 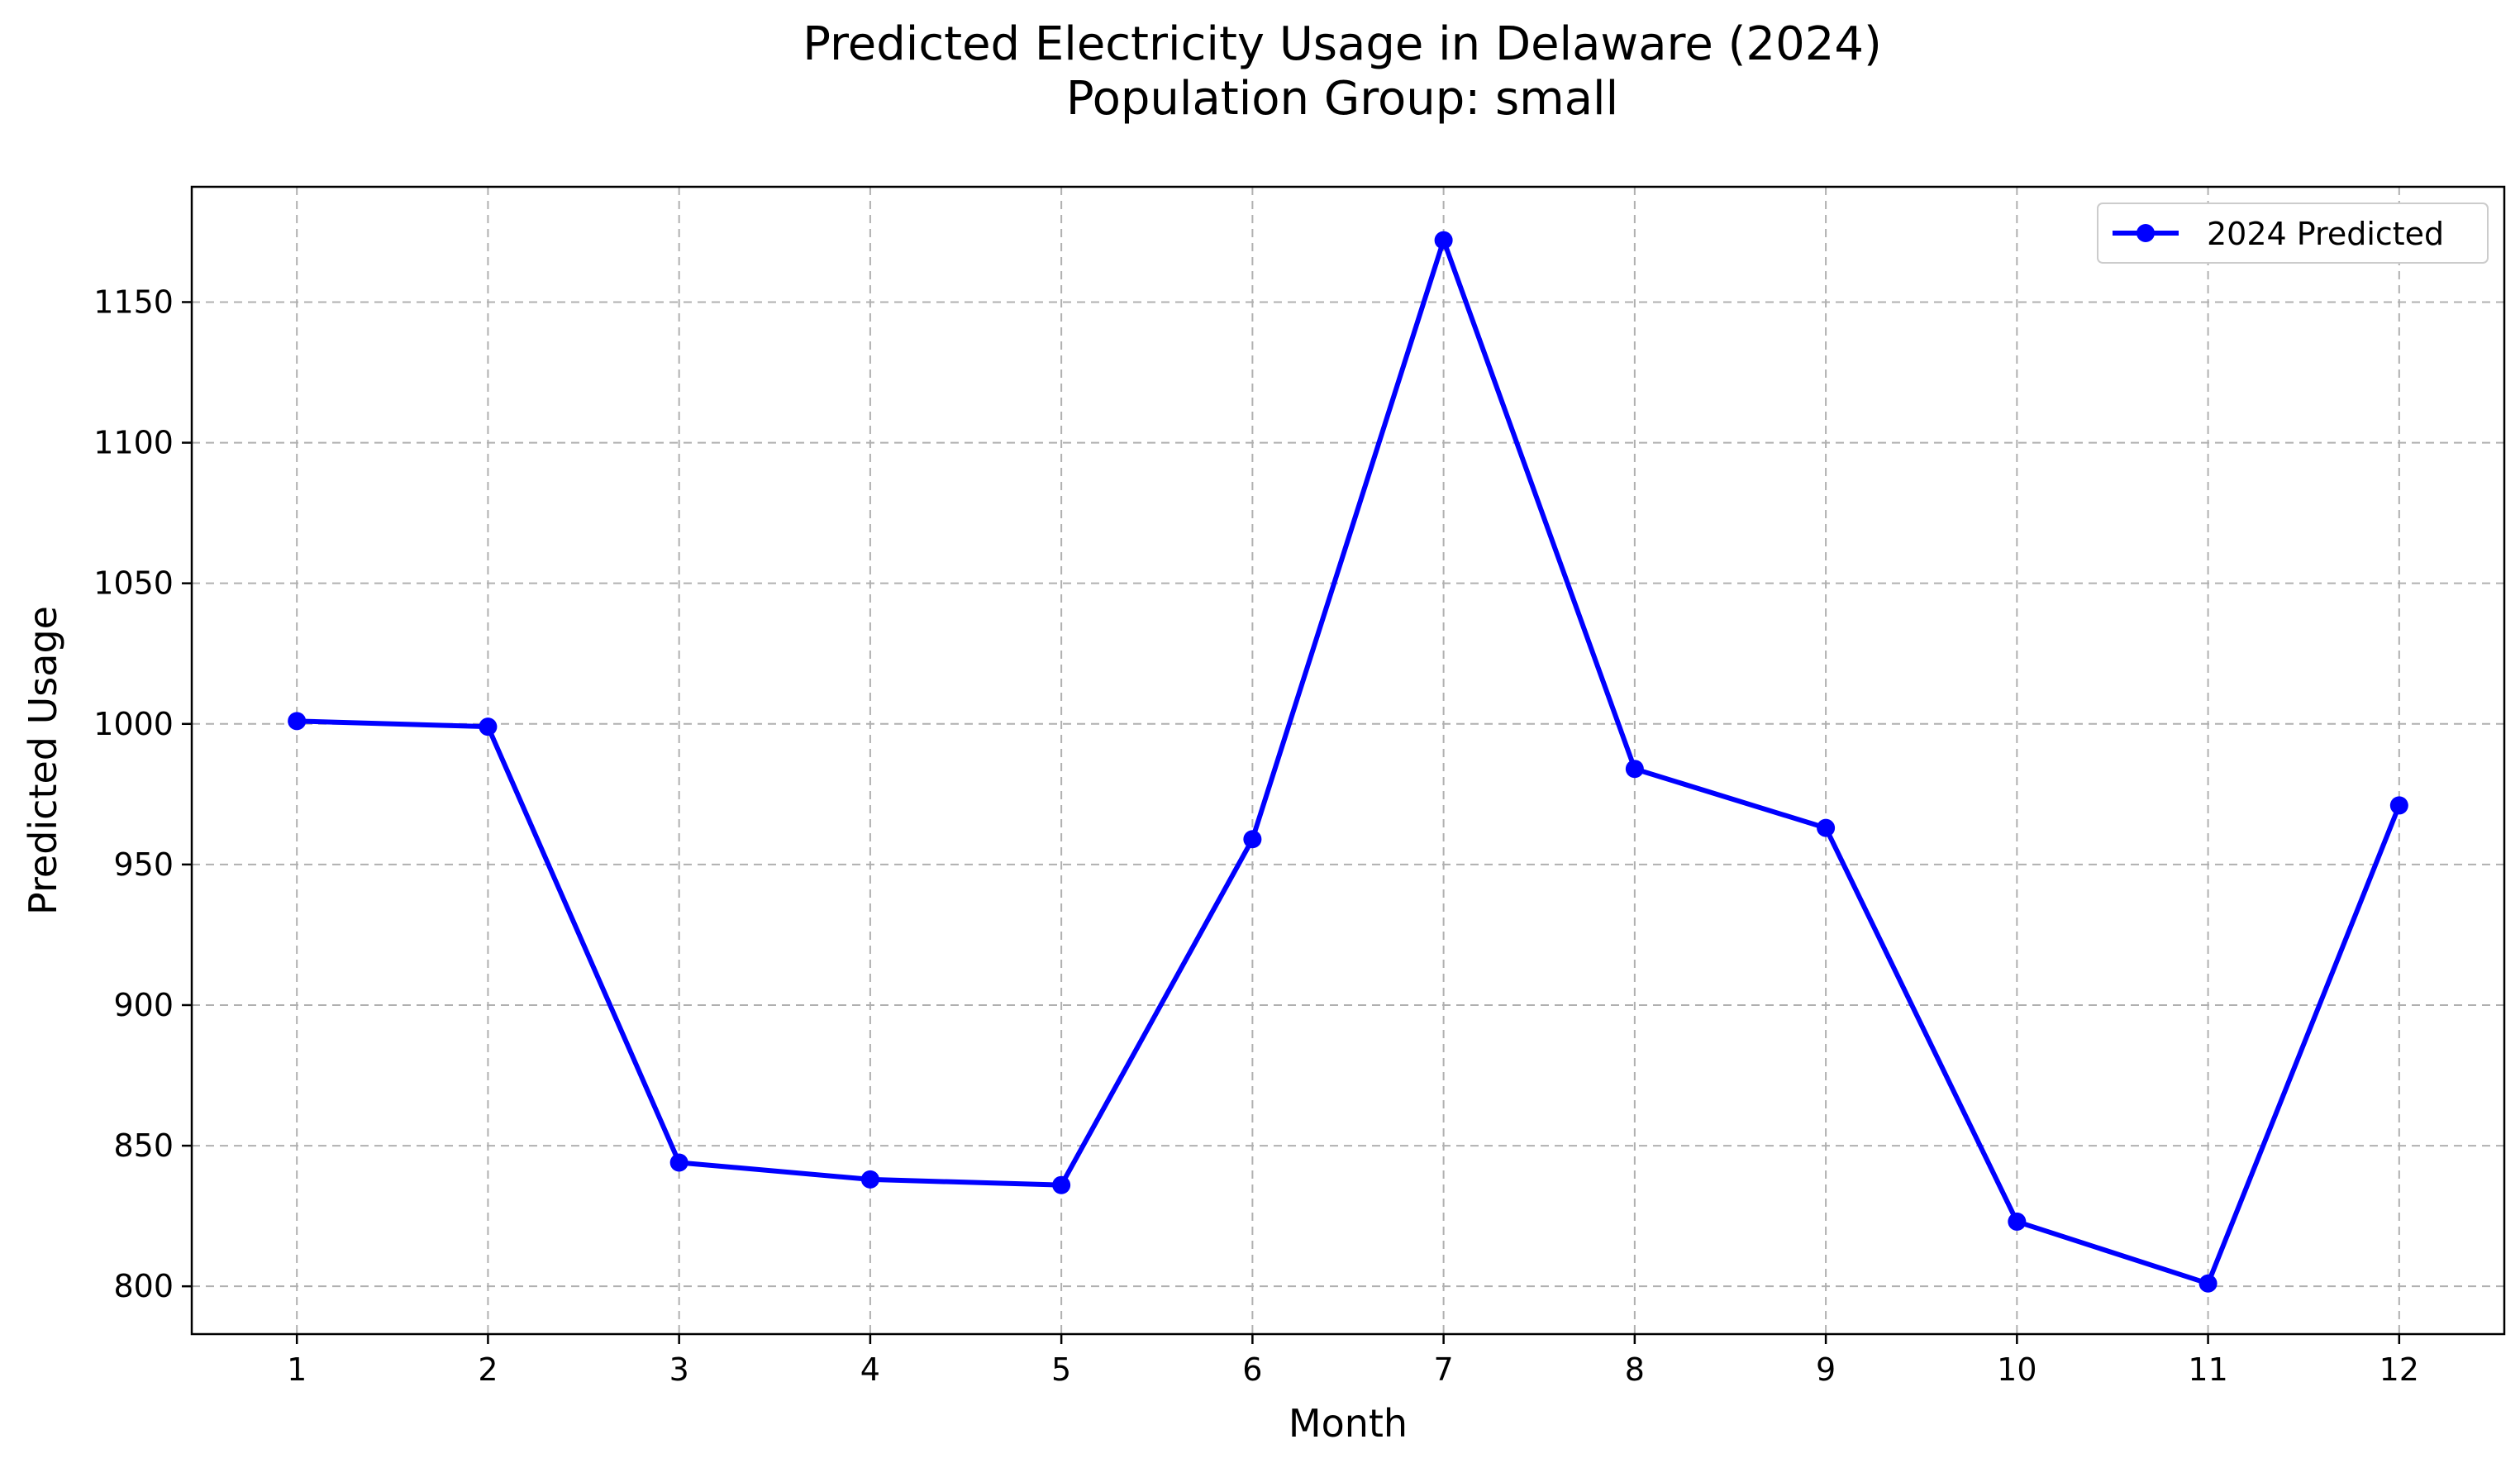 I want to click on y-tick-label: 1100, so click(x=133, y=443).